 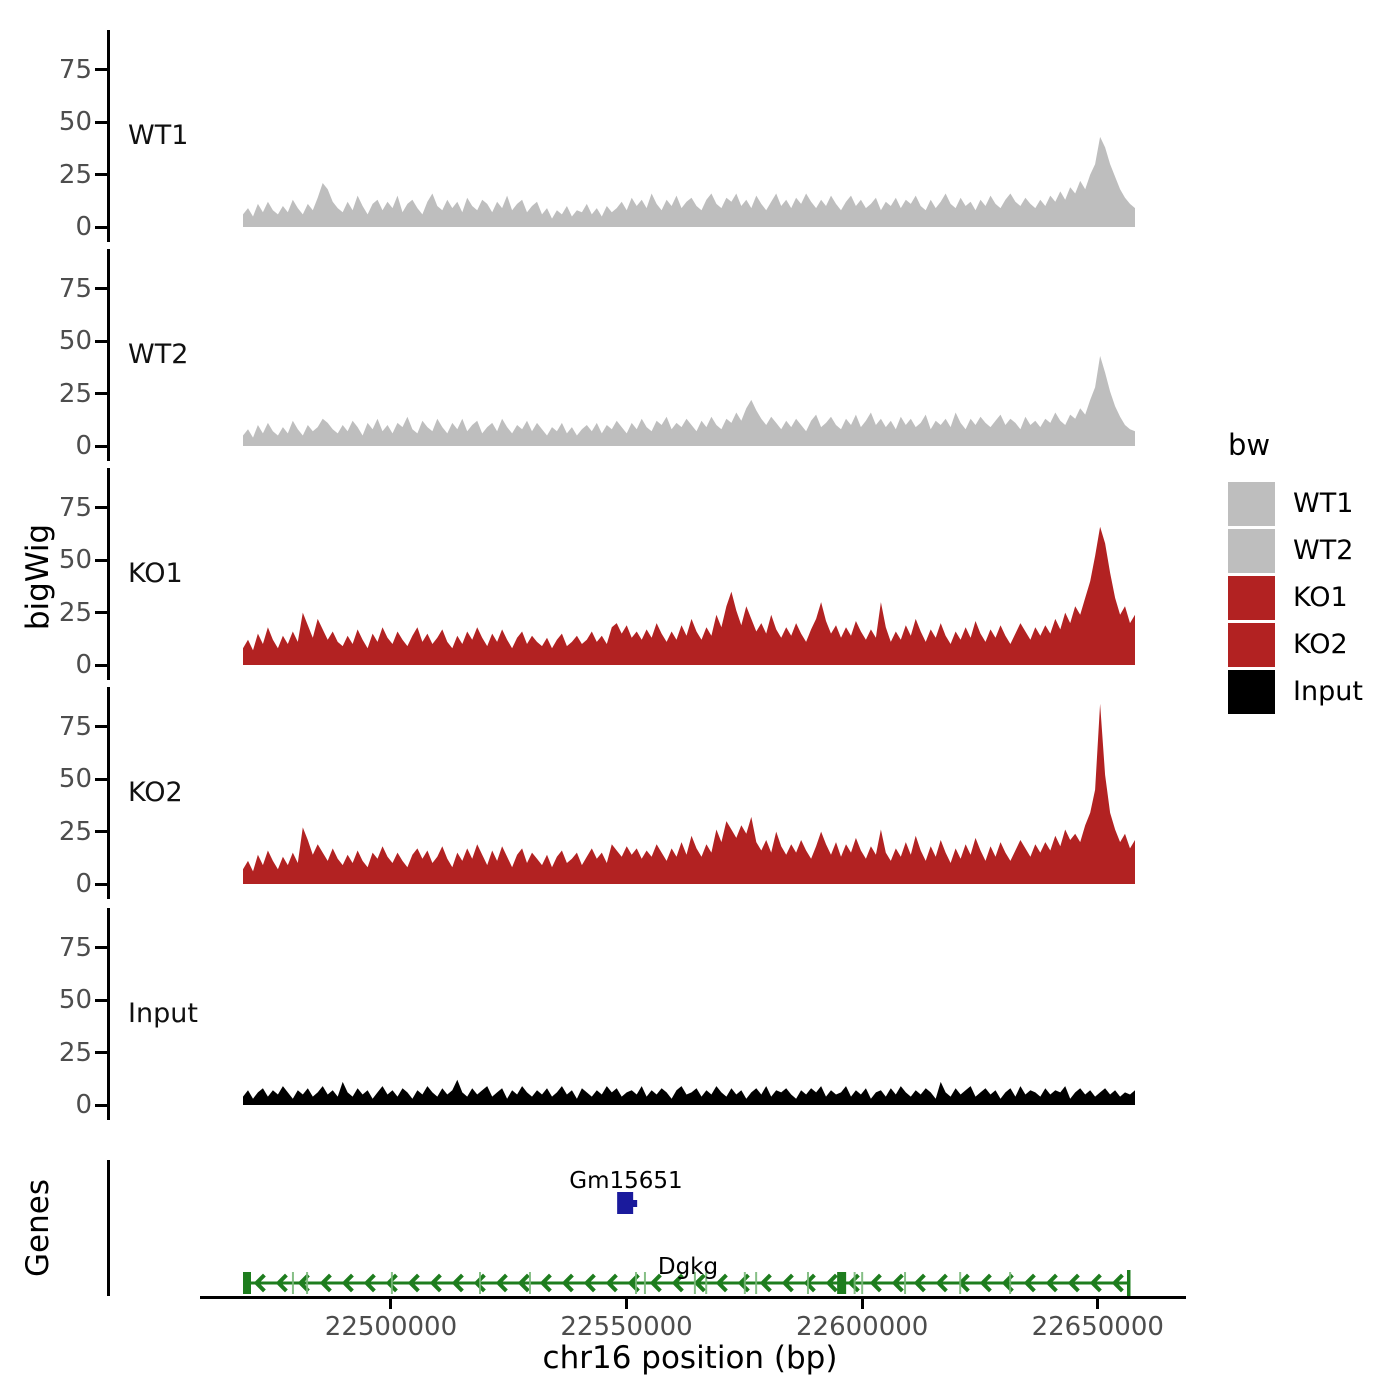 What do you see at coordinates (626, 1327) in the screenshot?
I see `x-tick-label: 22550000` at bounding box center [626, 1327].